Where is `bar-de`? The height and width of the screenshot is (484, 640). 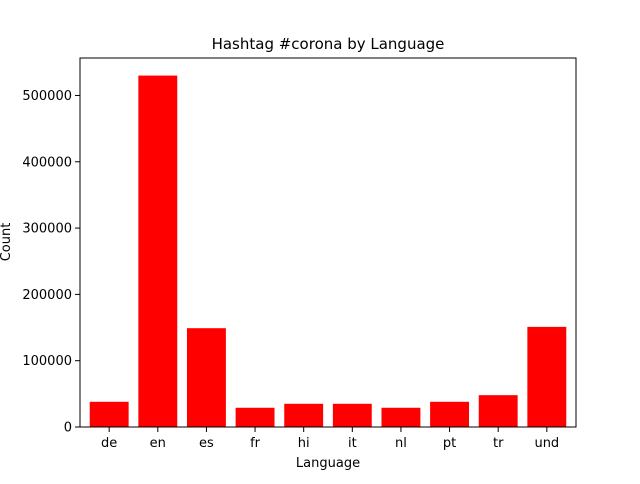 bar-de is located at coordinates (109, 414).